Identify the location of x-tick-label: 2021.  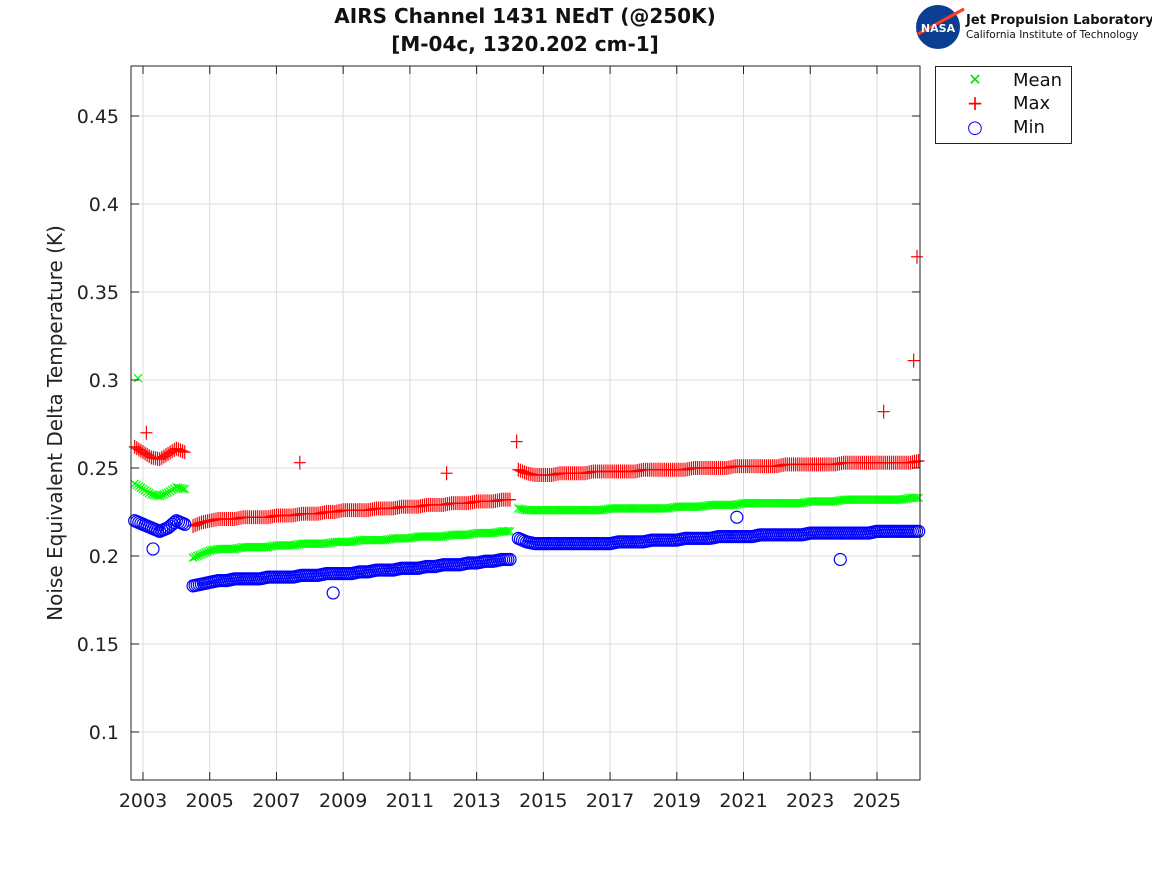
(743, 801).